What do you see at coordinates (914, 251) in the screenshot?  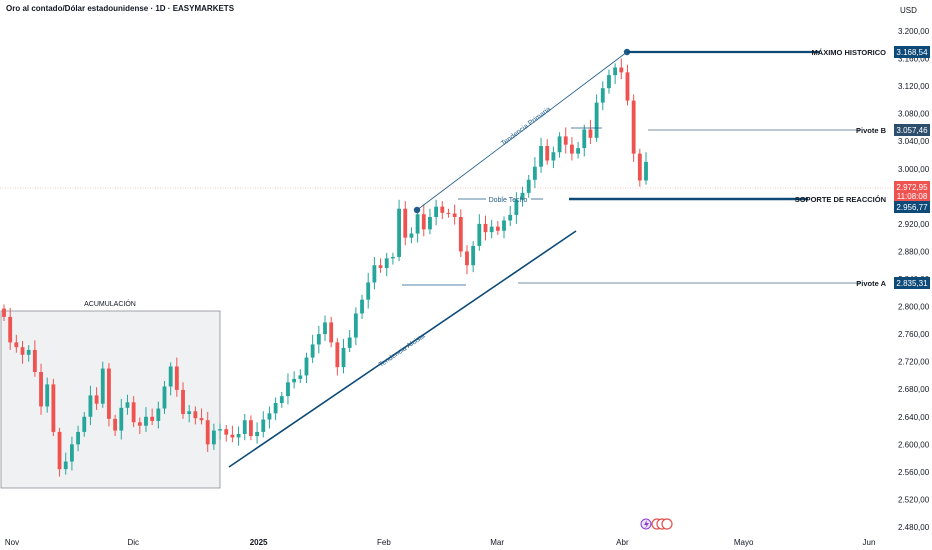 I see `y-tick-label: 2.880,00` at bounding box center [914, 251].